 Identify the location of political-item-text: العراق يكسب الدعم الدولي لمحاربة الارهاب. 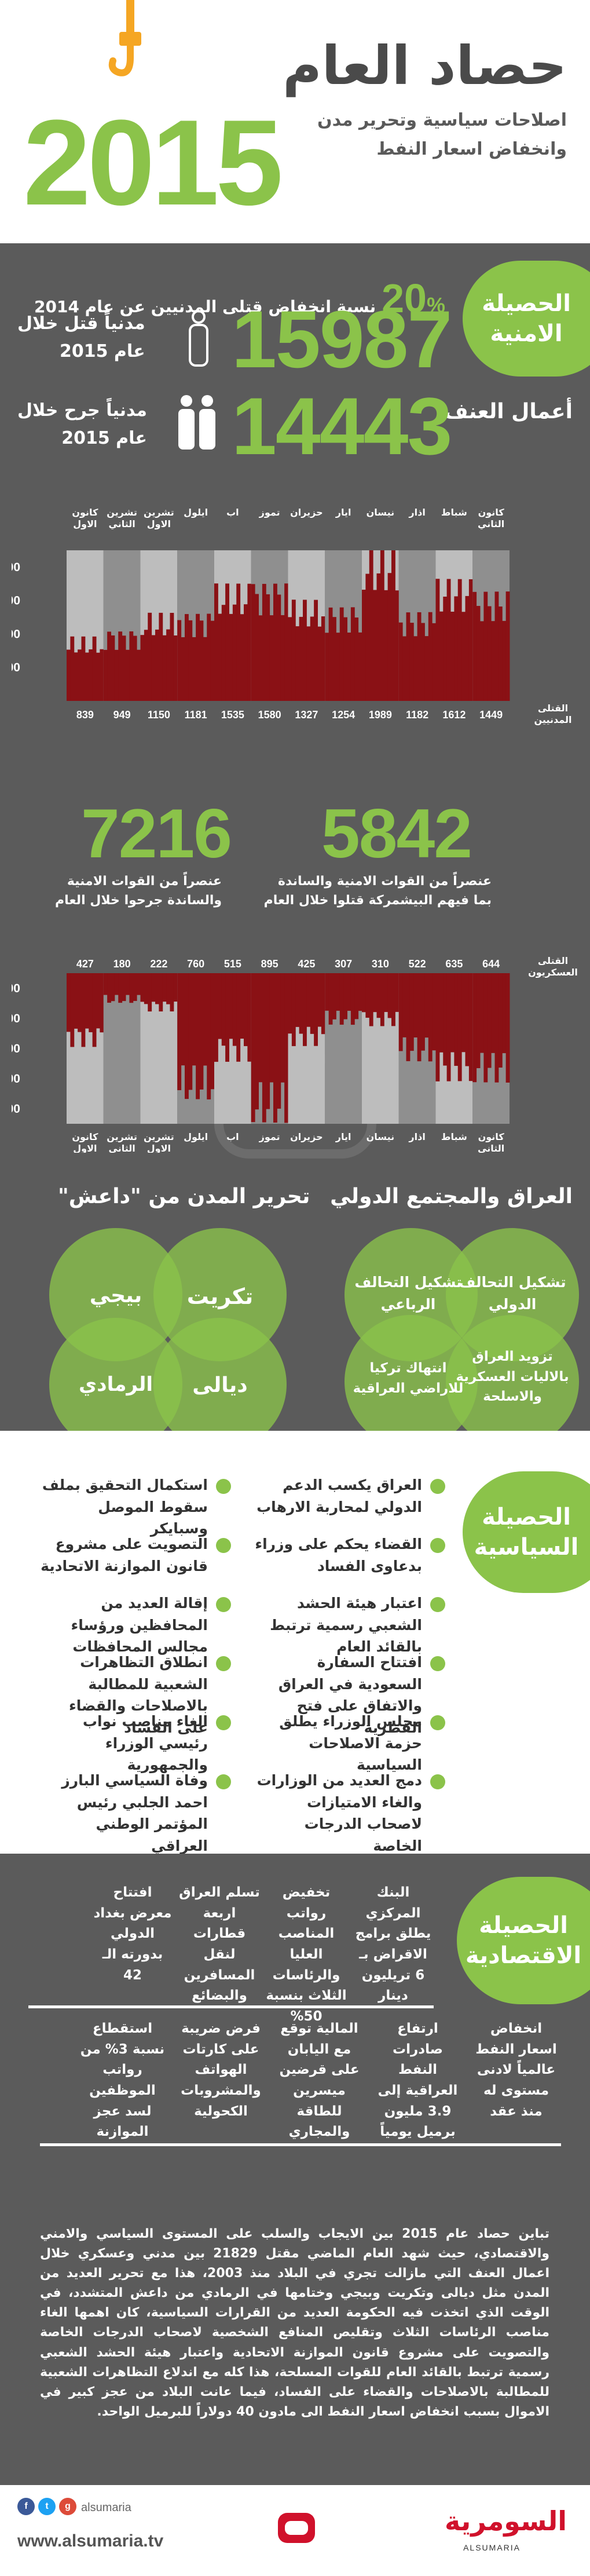
(339, 1496).